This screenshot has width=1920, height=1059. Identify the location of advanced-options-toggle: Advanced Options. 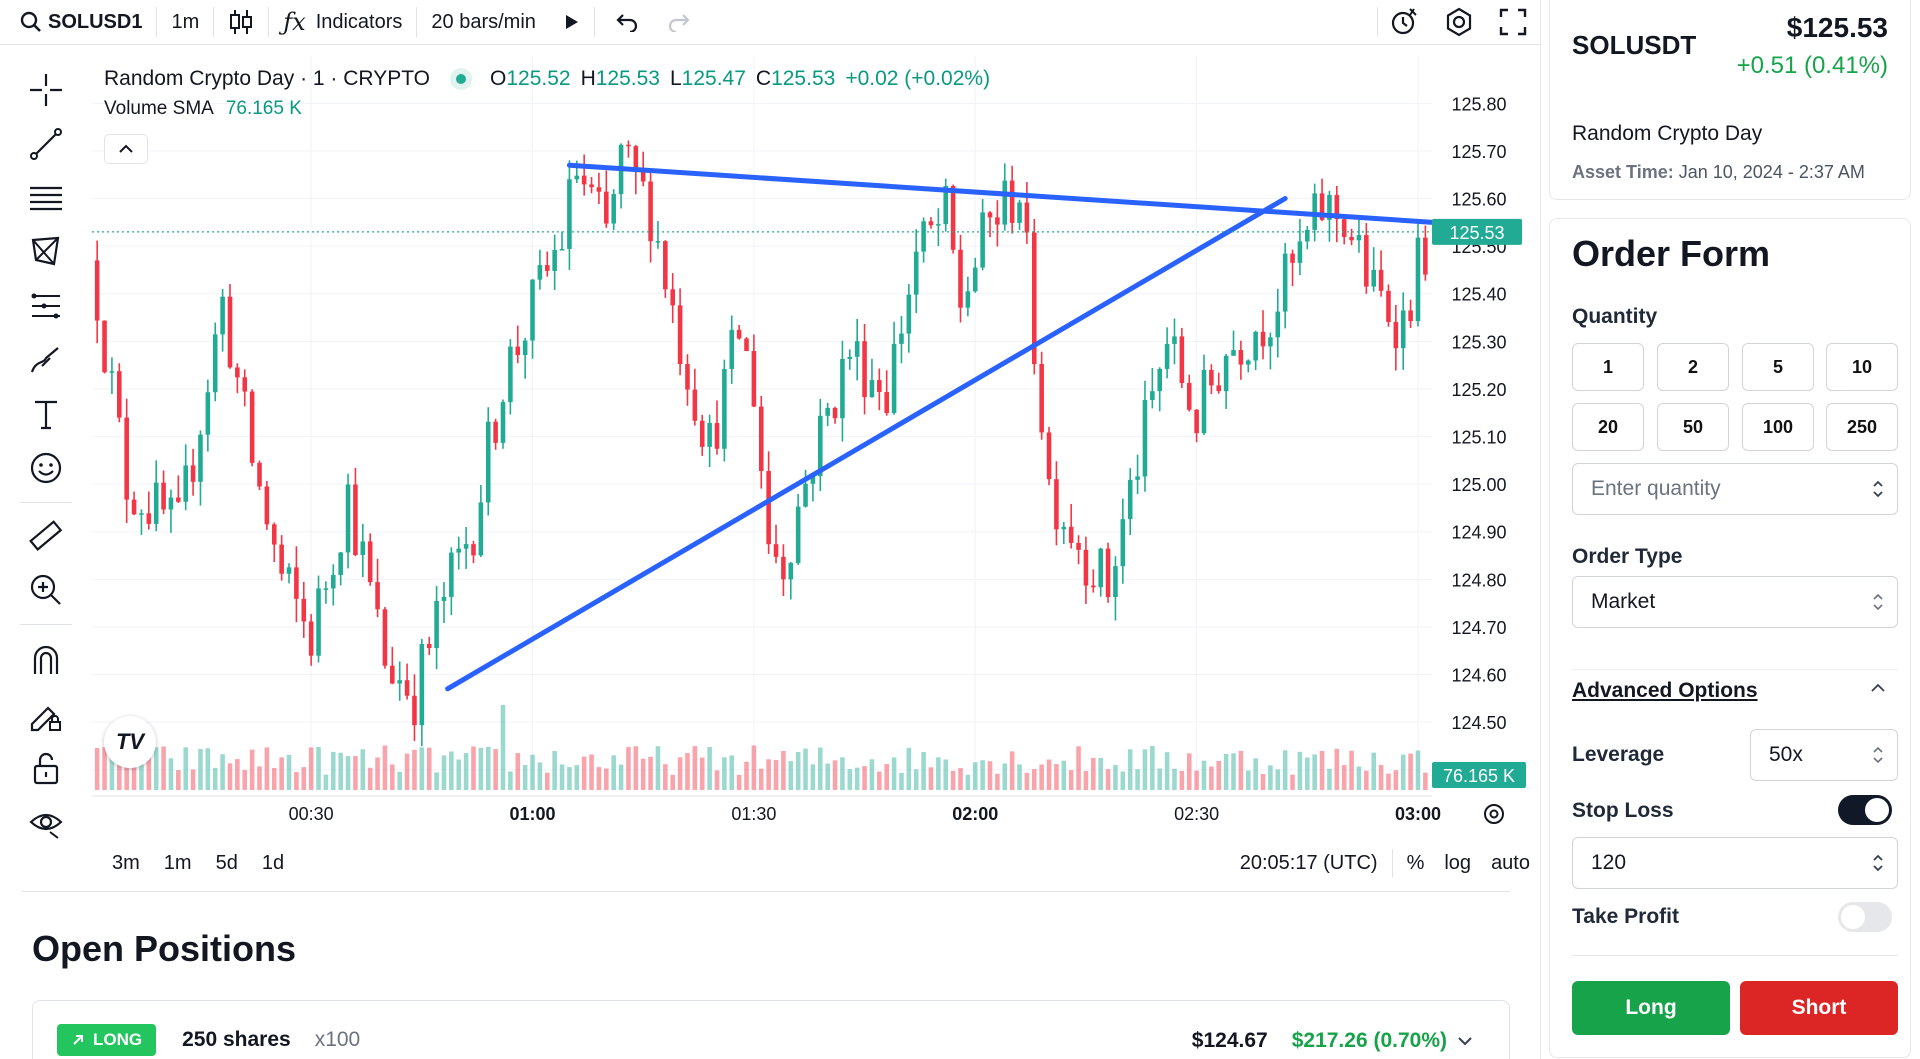
(1665, 690).